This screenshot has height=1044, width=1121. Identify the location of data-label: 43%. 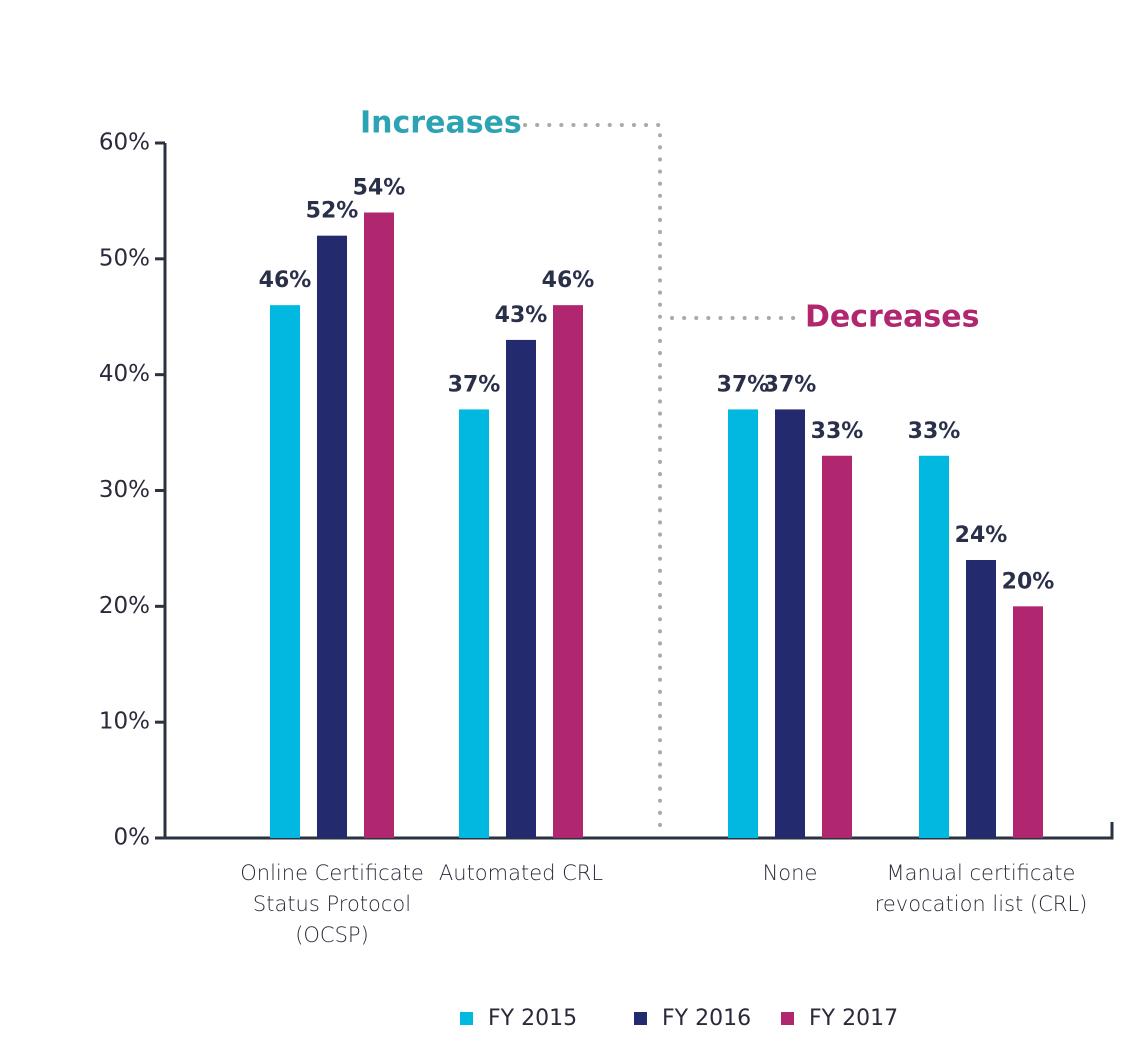
(521, 315).